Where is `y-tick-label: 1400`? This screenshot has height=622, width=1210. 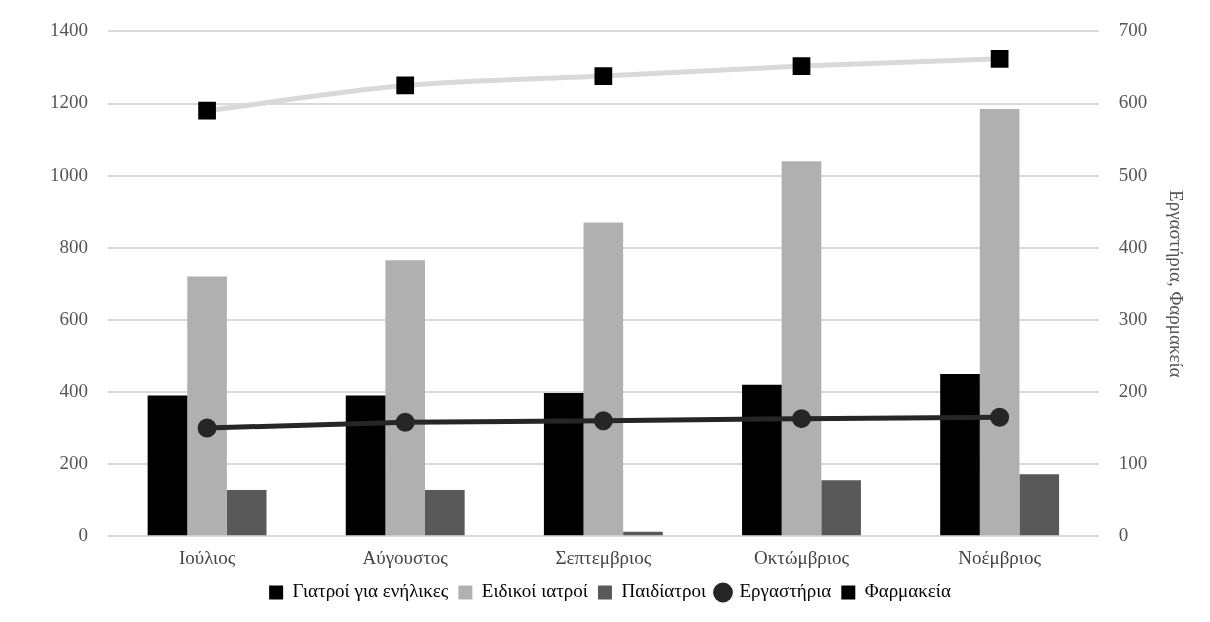 y-tick-label: 1400 is located at coordinates (69, 30).